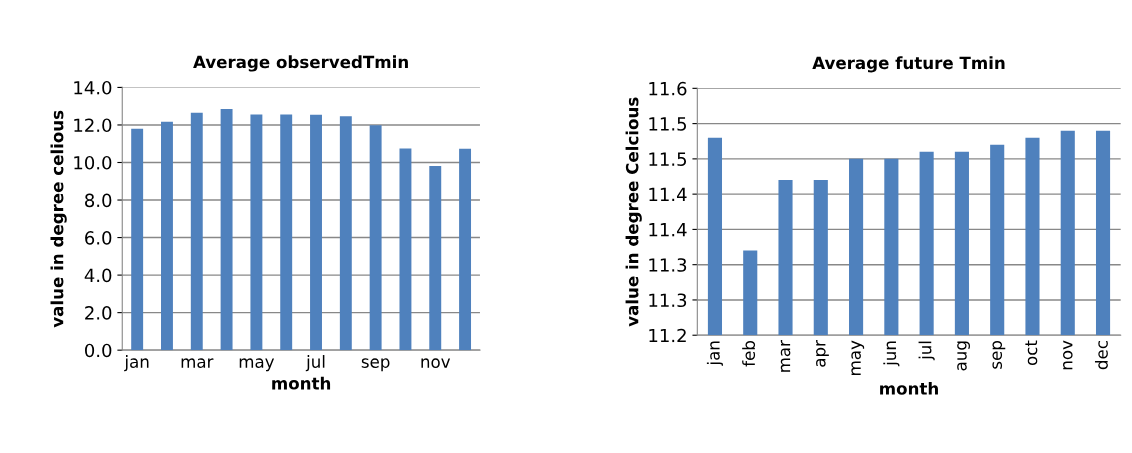 Image resolution: width=1132 pixels, height=453 pixels. I want to click on y-tick-label: 14.0, so click(93, 87).